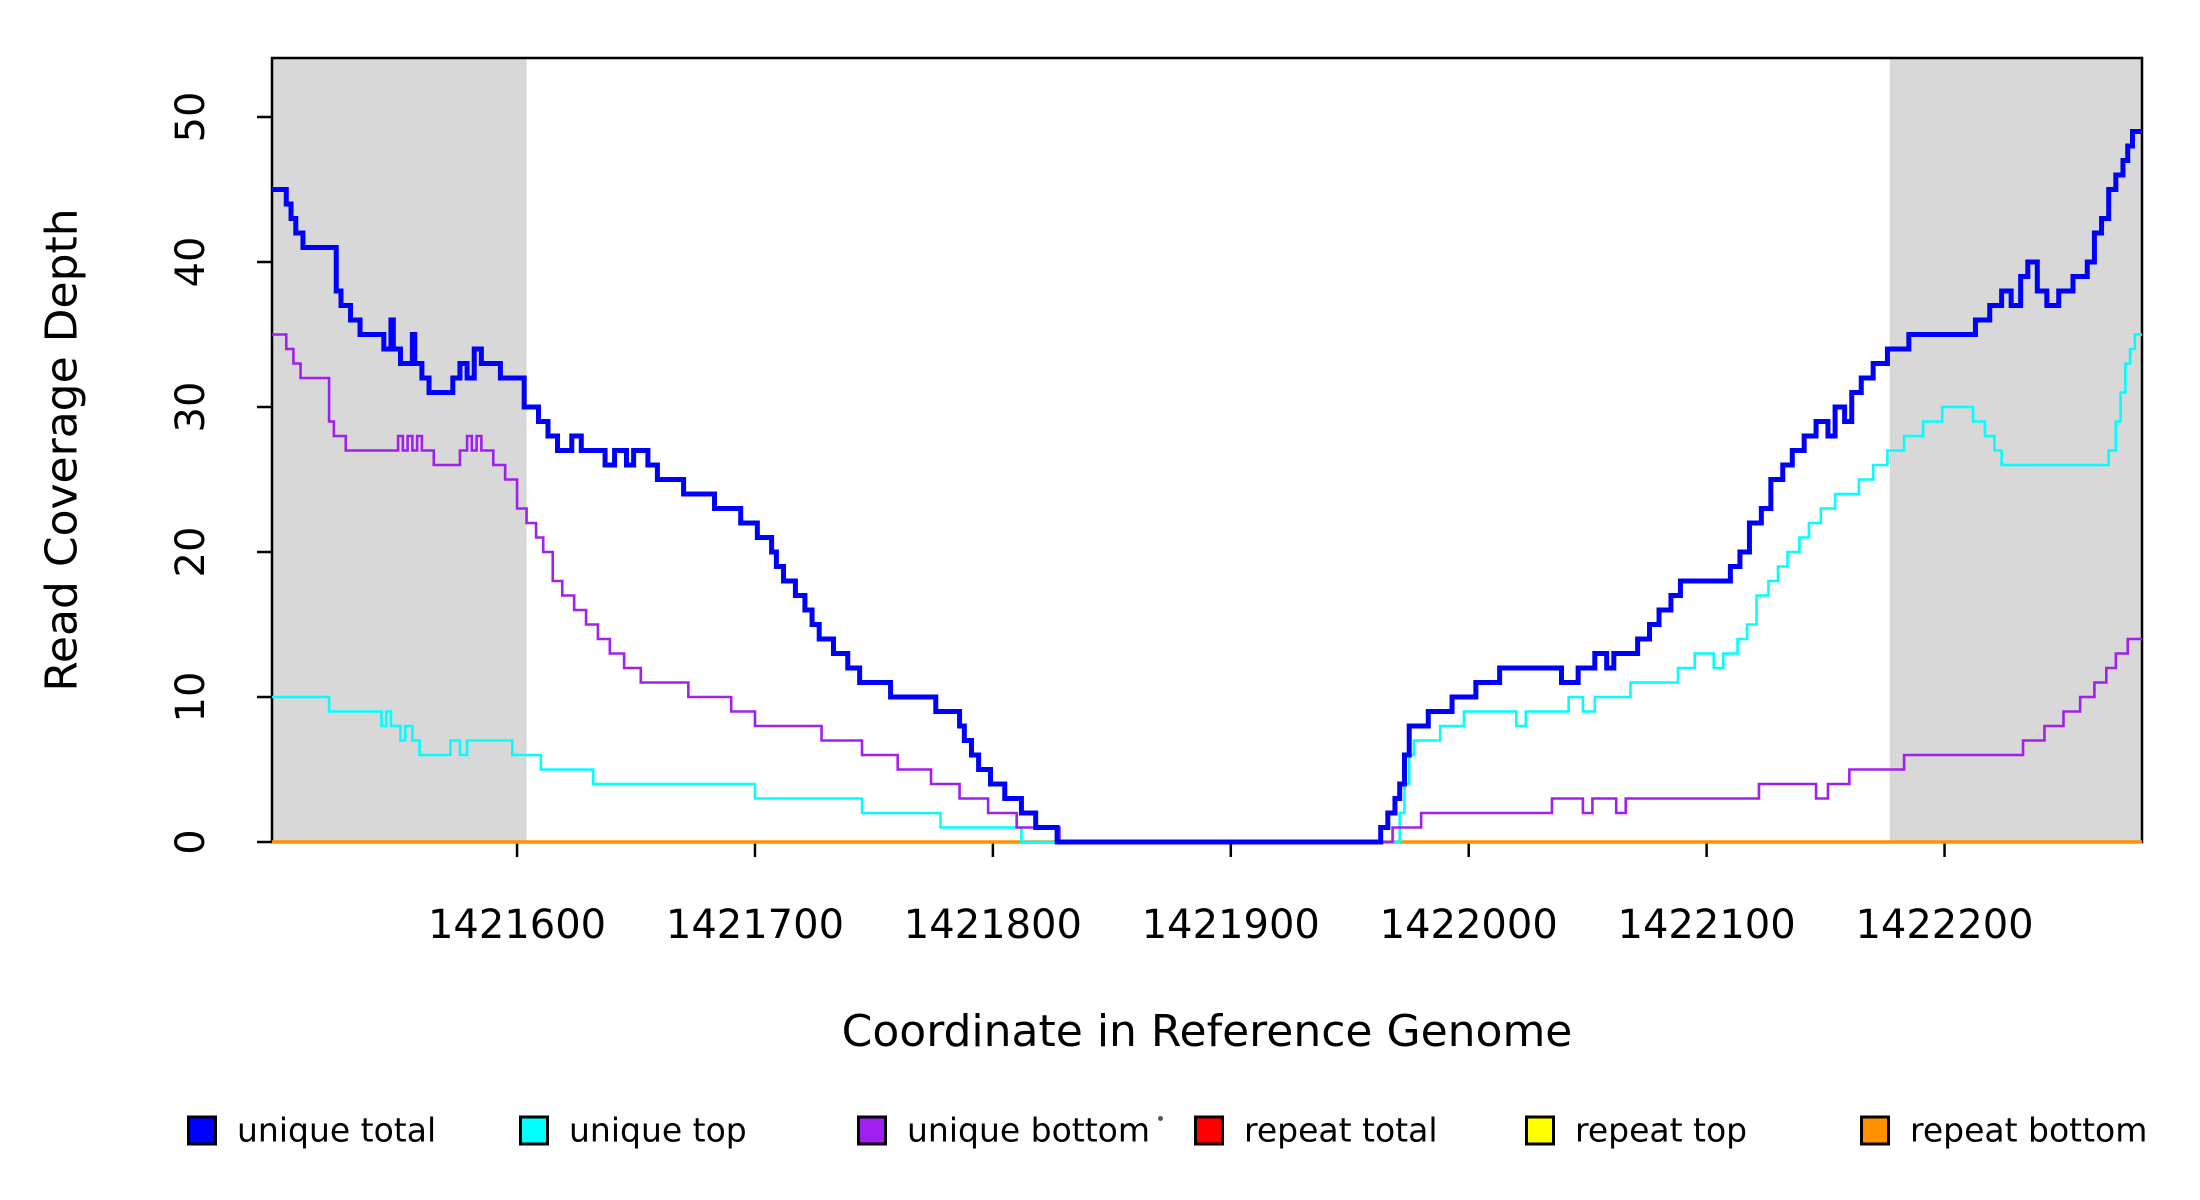 This screenshot has width=2200, height=1200. I want to click on stray-mark, so click(1160, 1118).